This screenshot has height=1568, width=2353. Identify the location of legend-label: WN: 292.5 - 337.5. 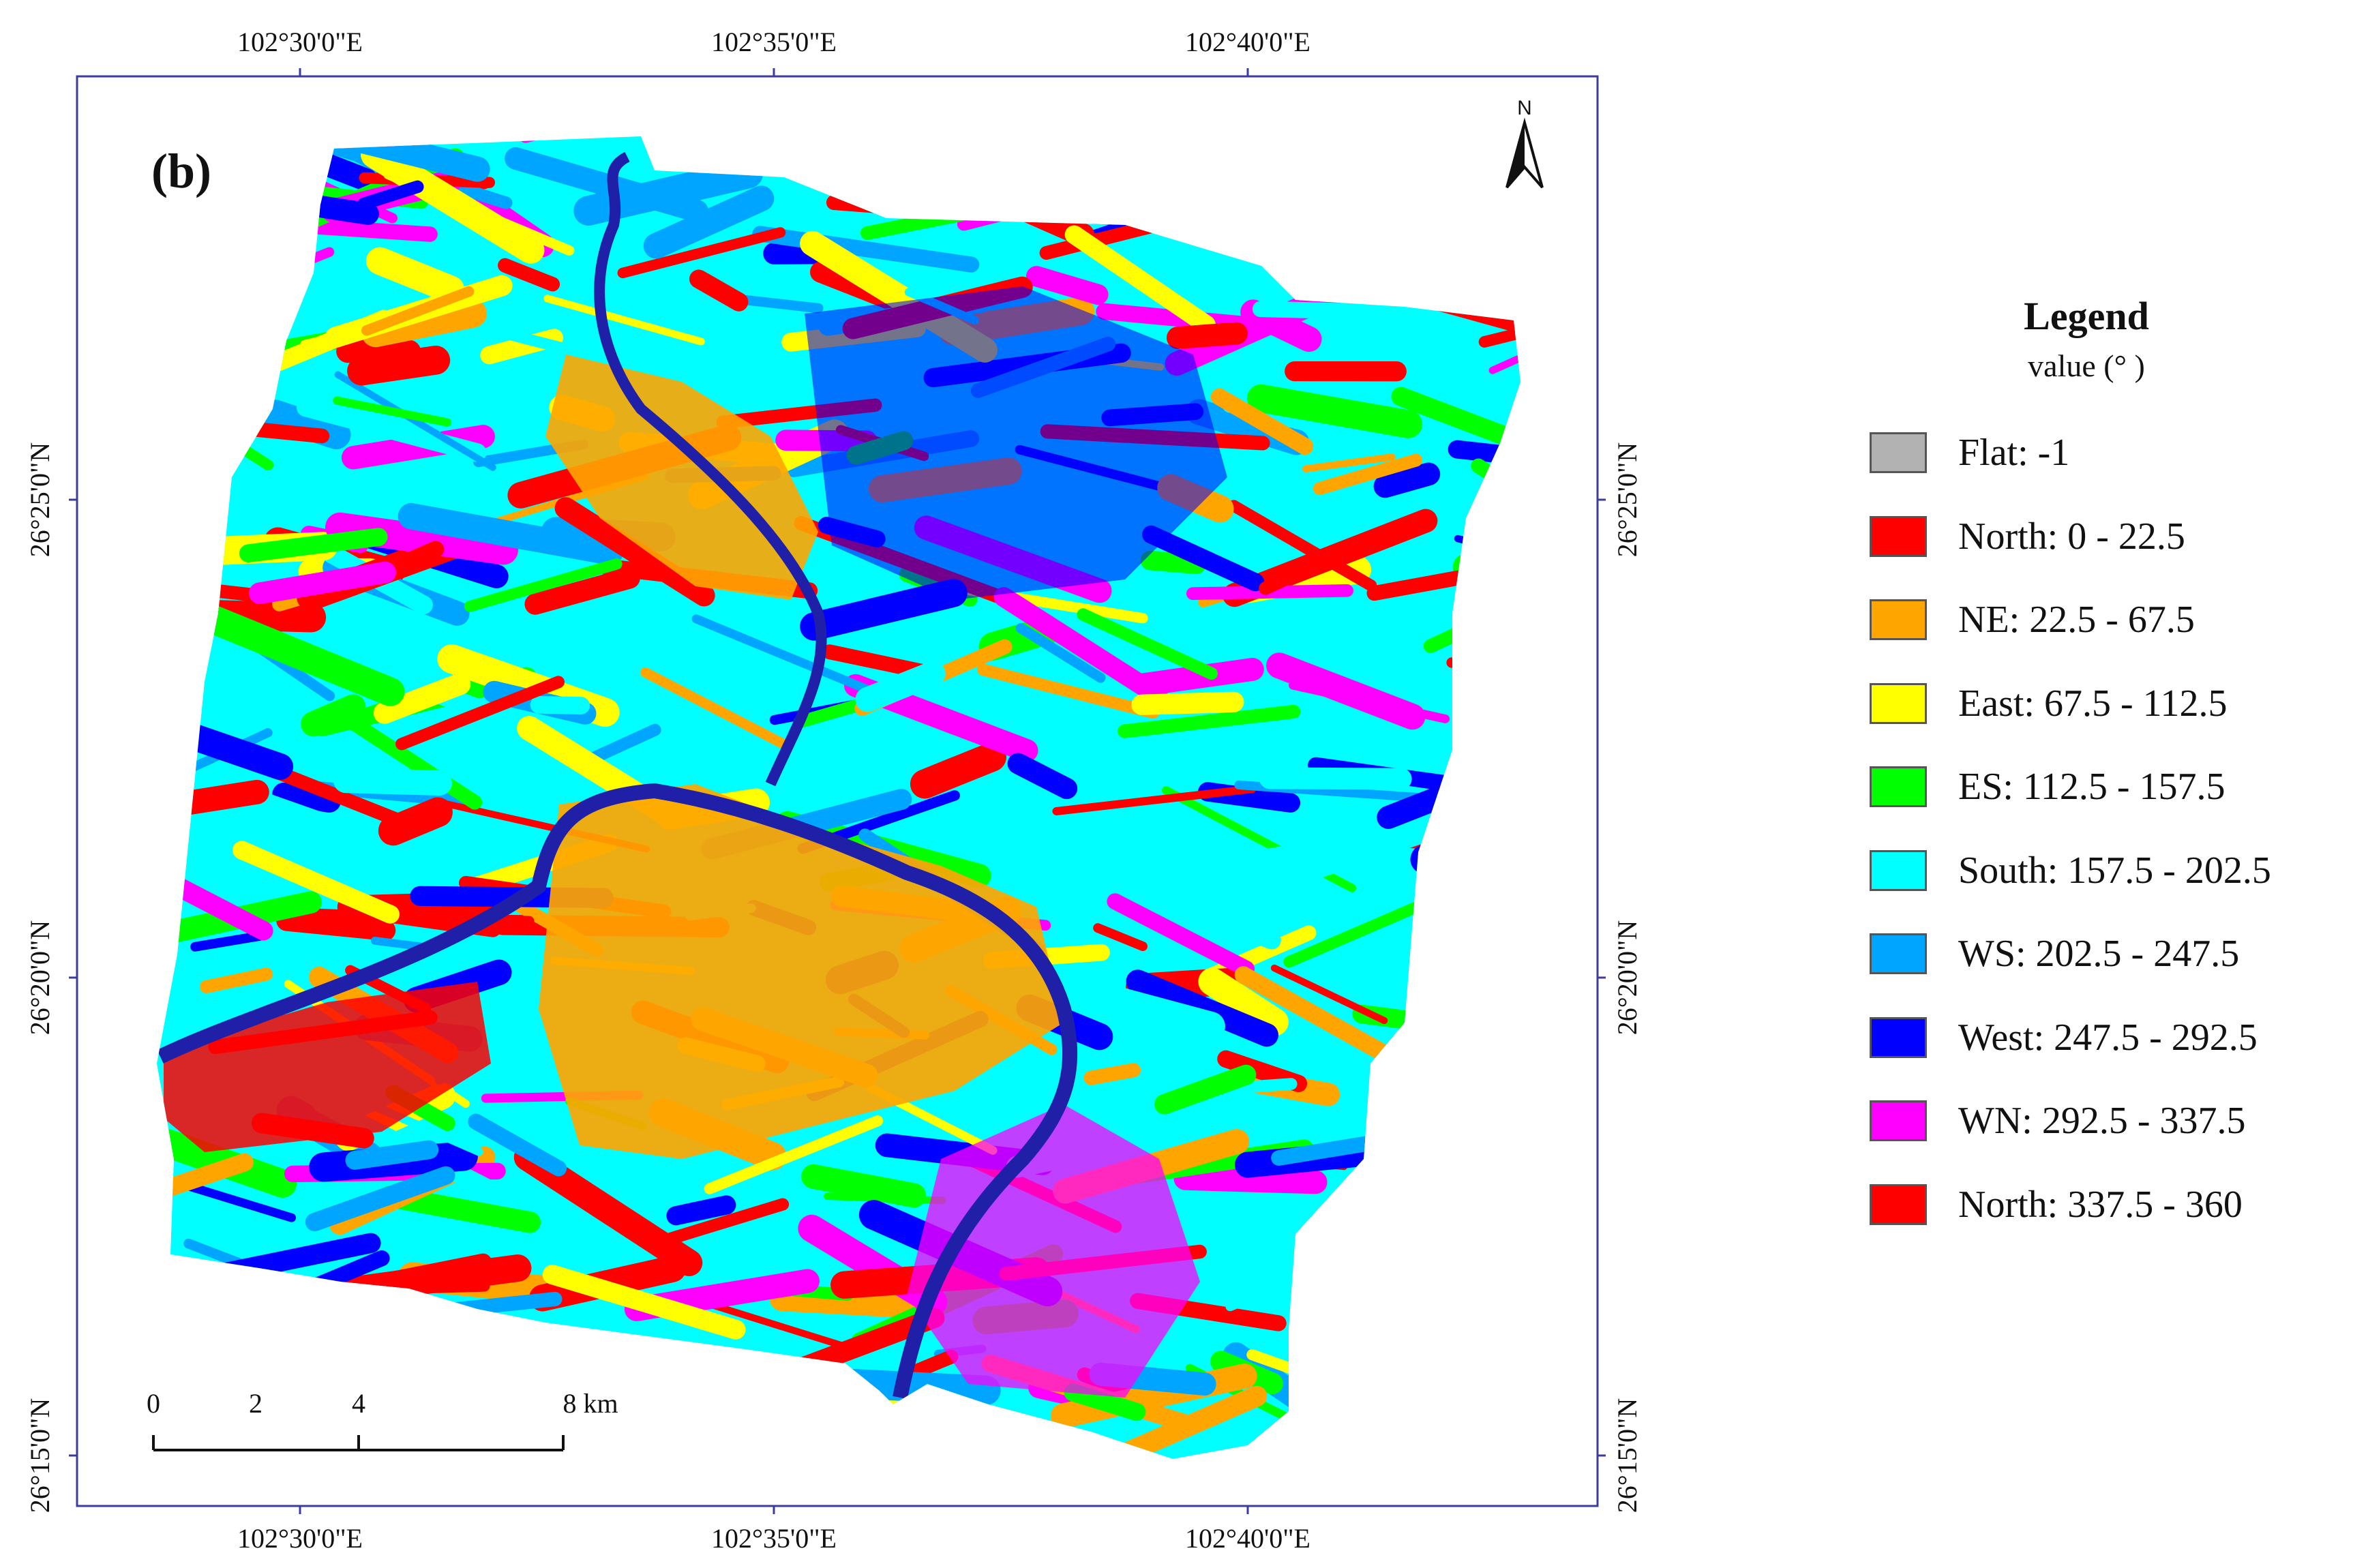
(2102, 1121).